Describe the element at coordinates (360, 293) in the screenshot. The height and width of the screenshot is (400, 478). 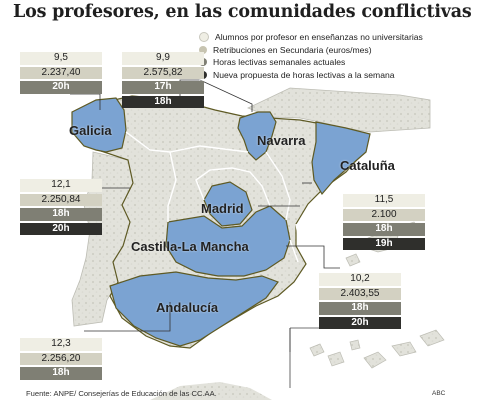
I see `retribucion-value: 2.403,55` at that location.